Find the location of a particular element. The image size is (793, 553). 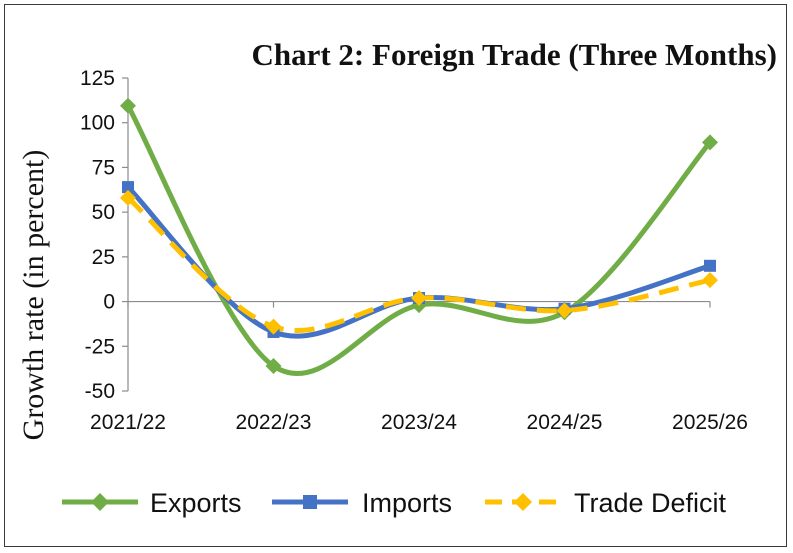

x-tick-label: 2024/25 is located at coordinates (565, 422).